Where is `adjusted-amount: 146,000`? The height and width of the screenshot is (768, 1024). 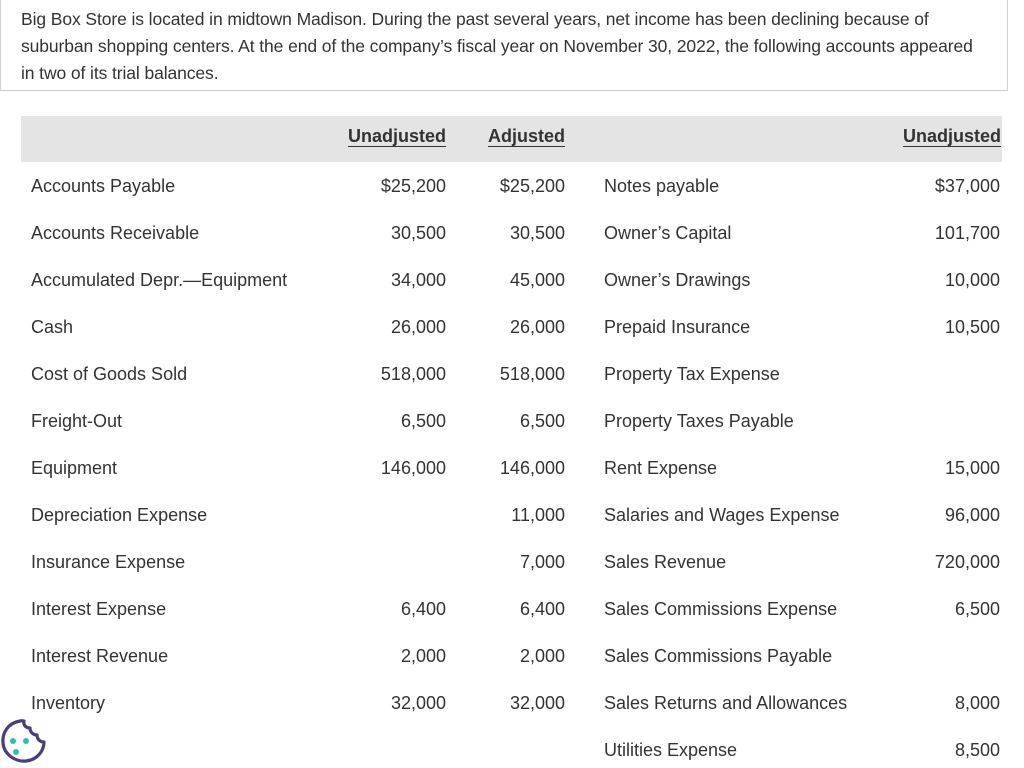
adjusted-amount: 146,000 is located at coordinates (532, 468).